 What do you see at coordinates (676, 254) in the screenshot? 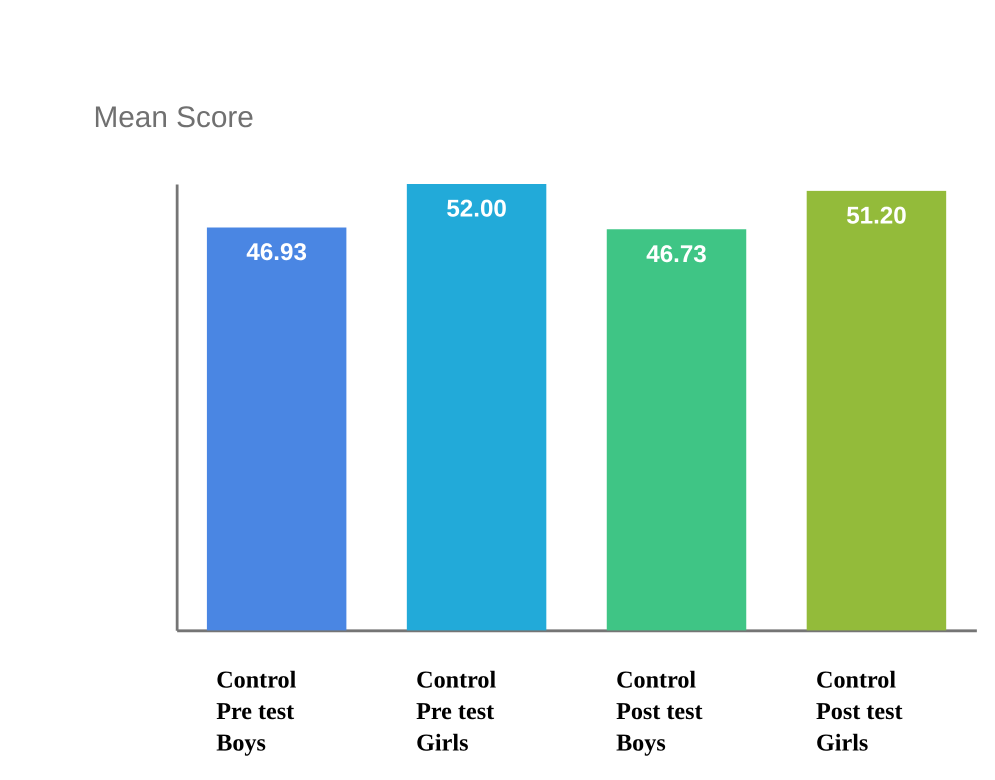
I see `data-label: 46.73` at bounding box center [676, 254].